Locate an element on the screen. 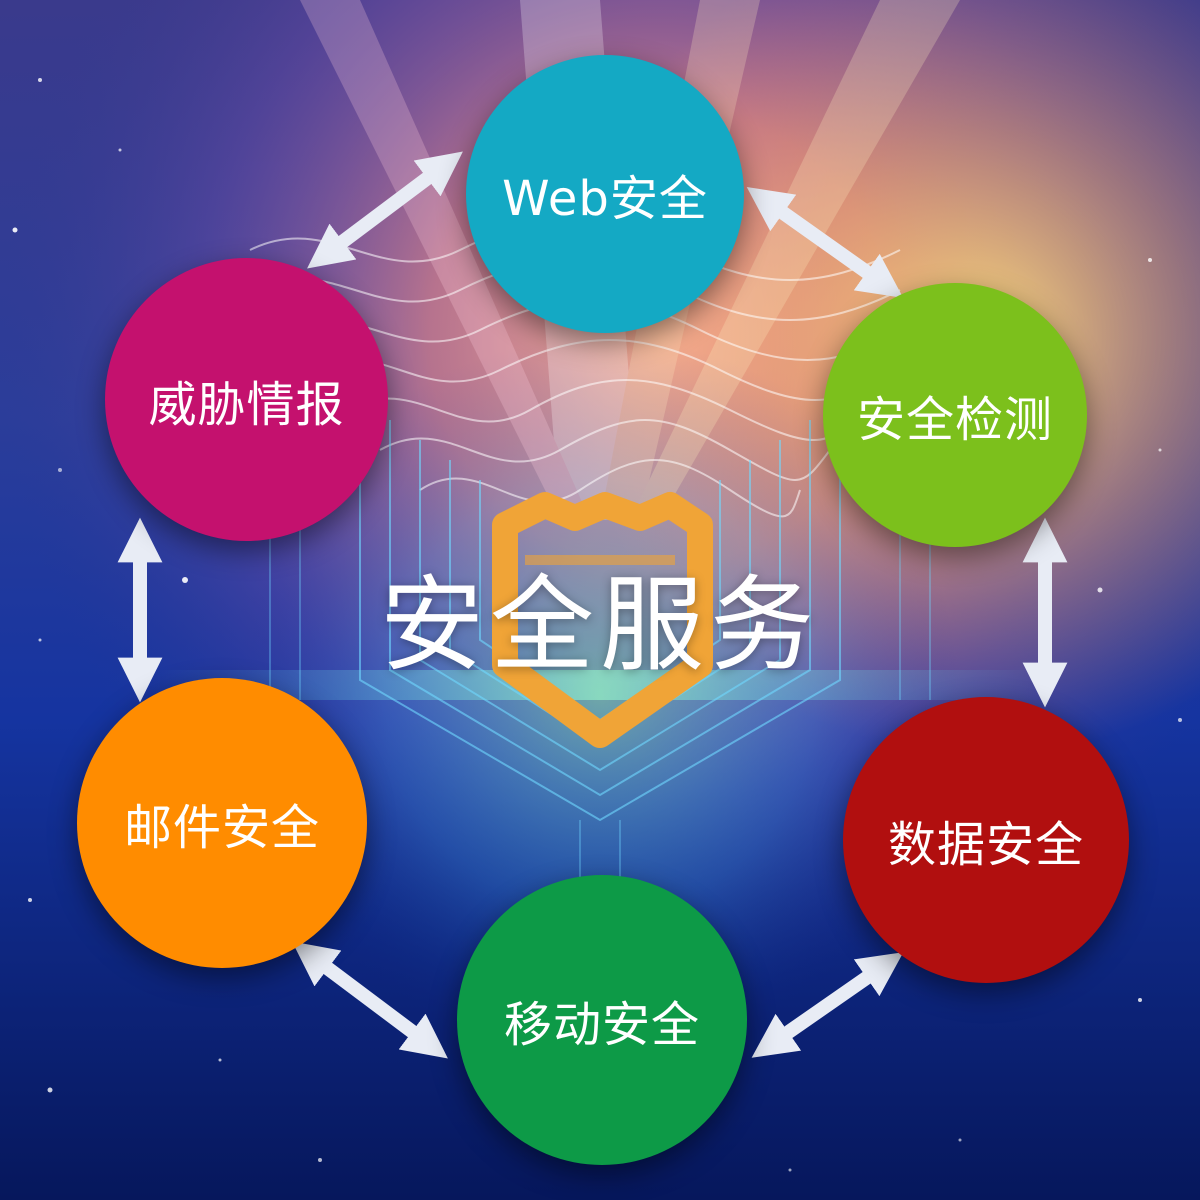 The height and width of the screenshot is (1200, 1200). node-web-security: Web安全 is located at coordinates (605, 194).